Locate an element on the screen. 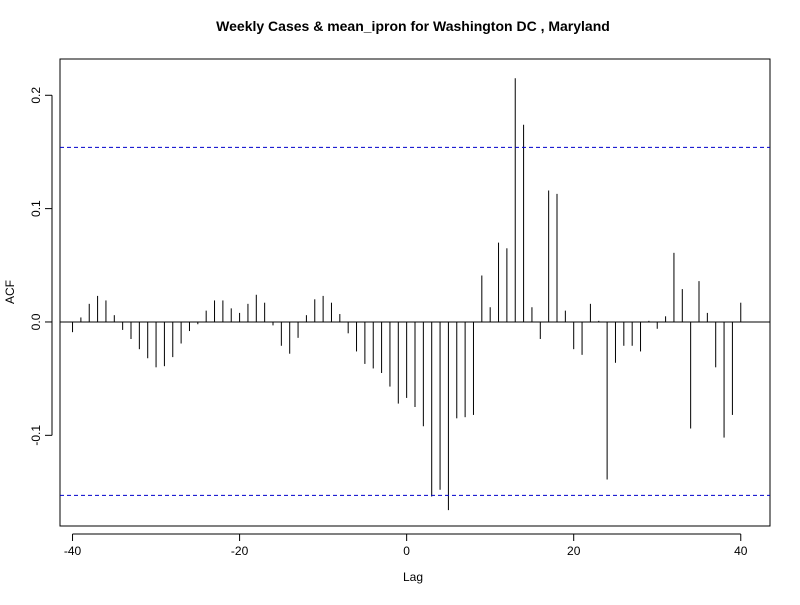 This screenshot has width=800, height=605. y-tick-label: 0.1 is located at coordinates (36, 208).